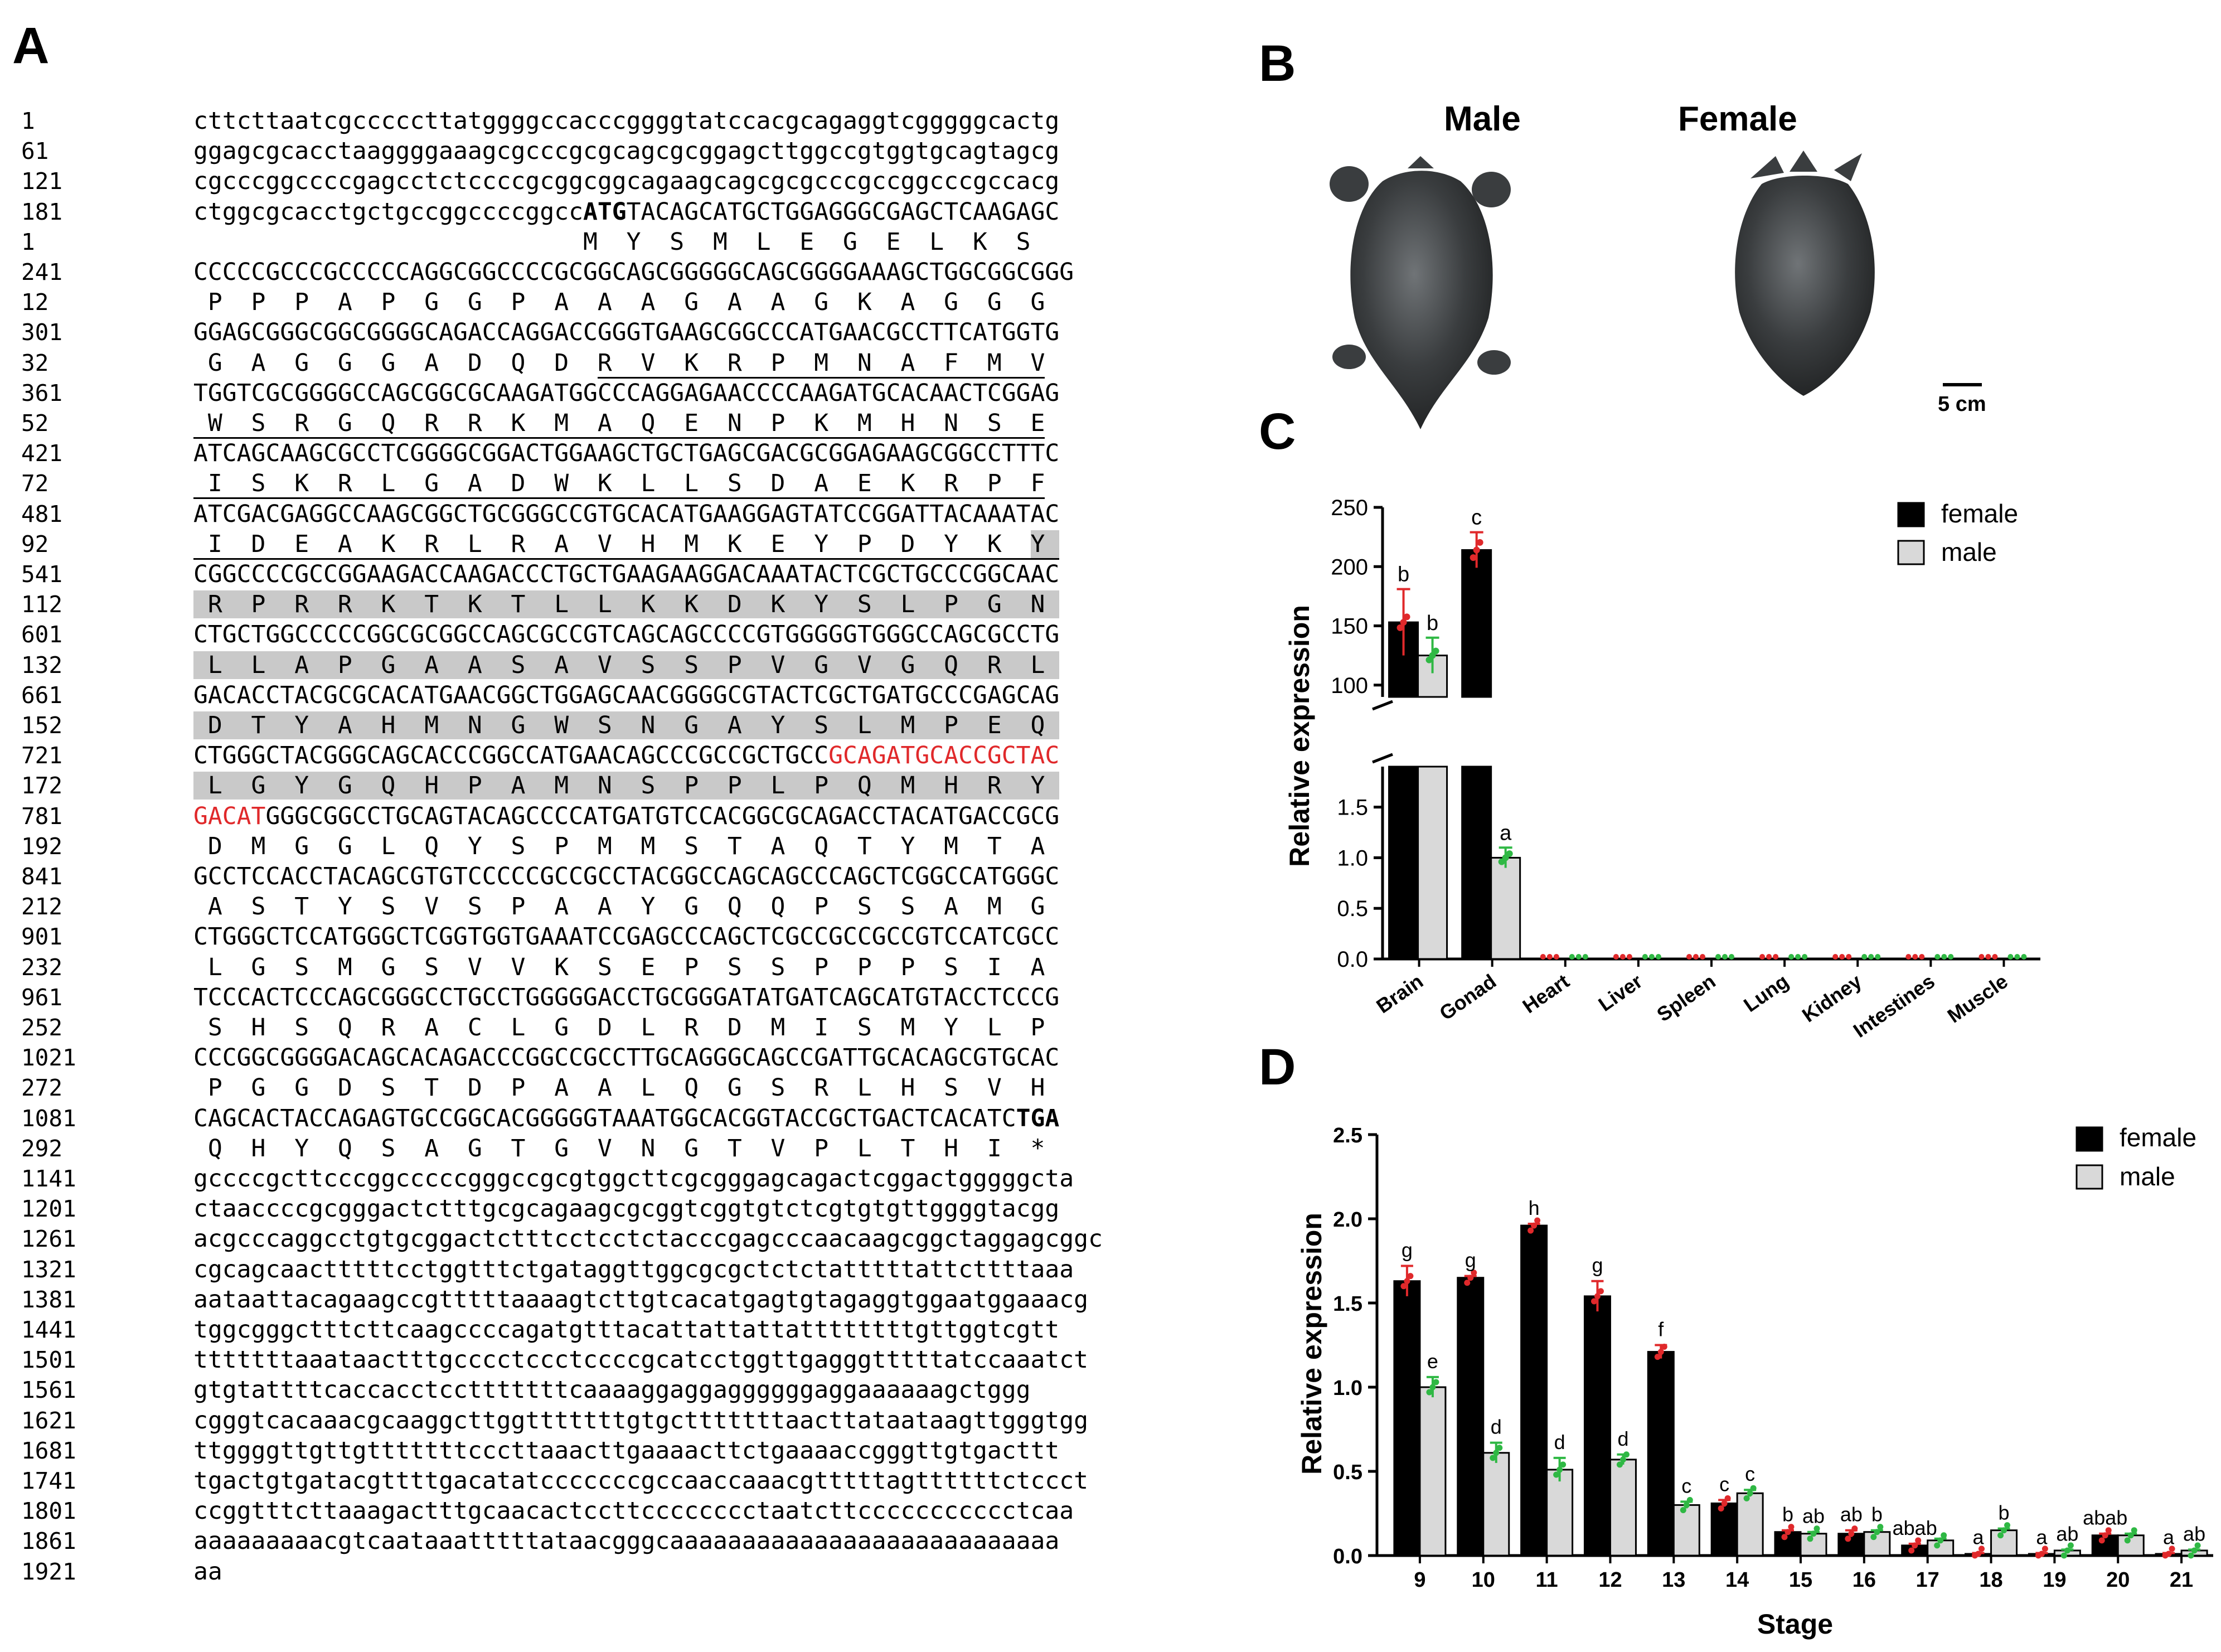 The width and height of the screenshot is (2221, 1652). I want to click on sequence-segment: M Y S M L E G E L K S, so click(612, 241).